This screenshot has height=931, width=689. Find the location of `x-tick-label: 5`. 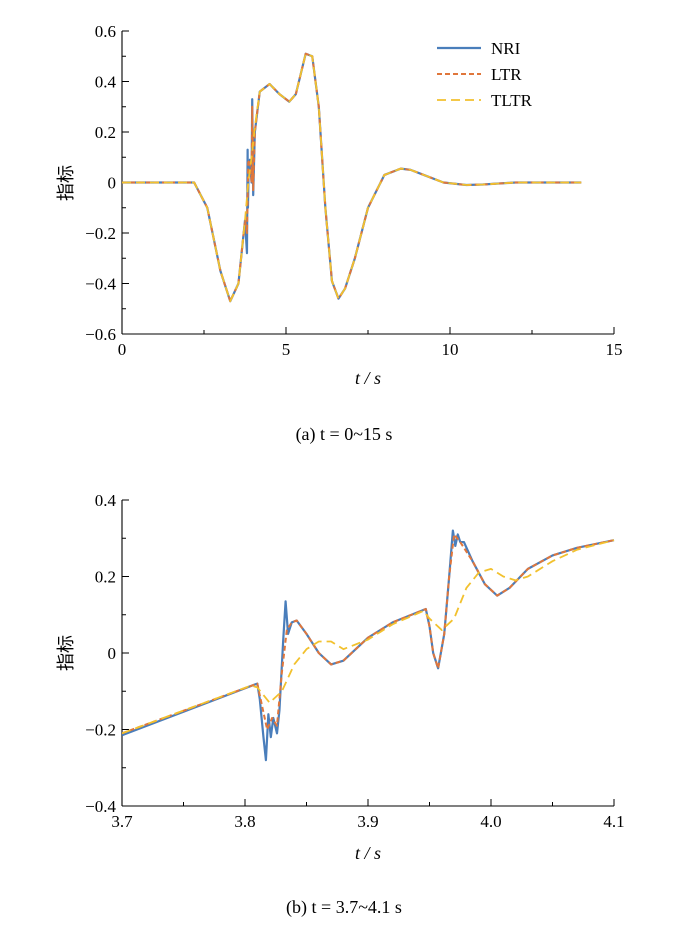

x-tick-label: 5 is located at coordinates (286, 349).